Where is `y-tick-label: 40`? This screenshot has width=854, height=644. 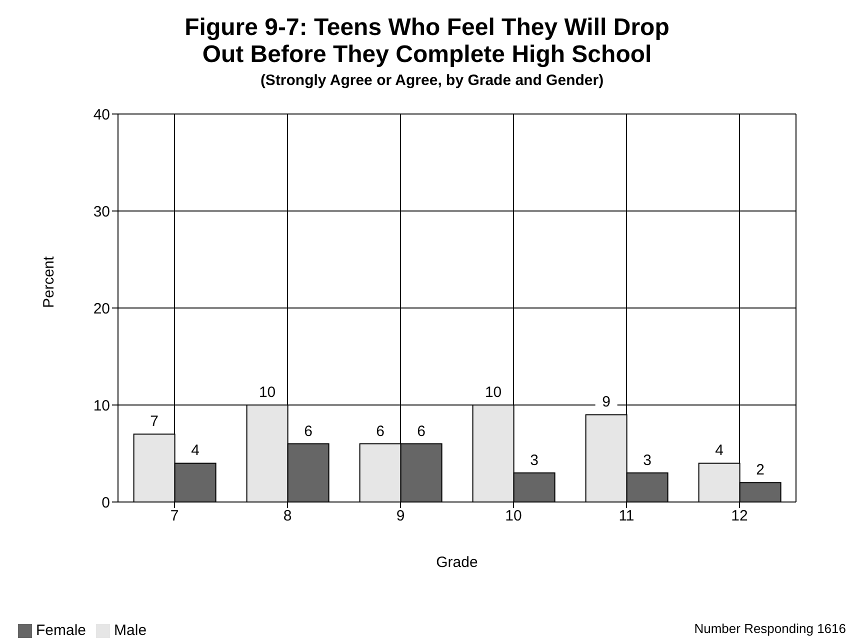
y-tick-label: 40 is located at coordinates (101, 115).